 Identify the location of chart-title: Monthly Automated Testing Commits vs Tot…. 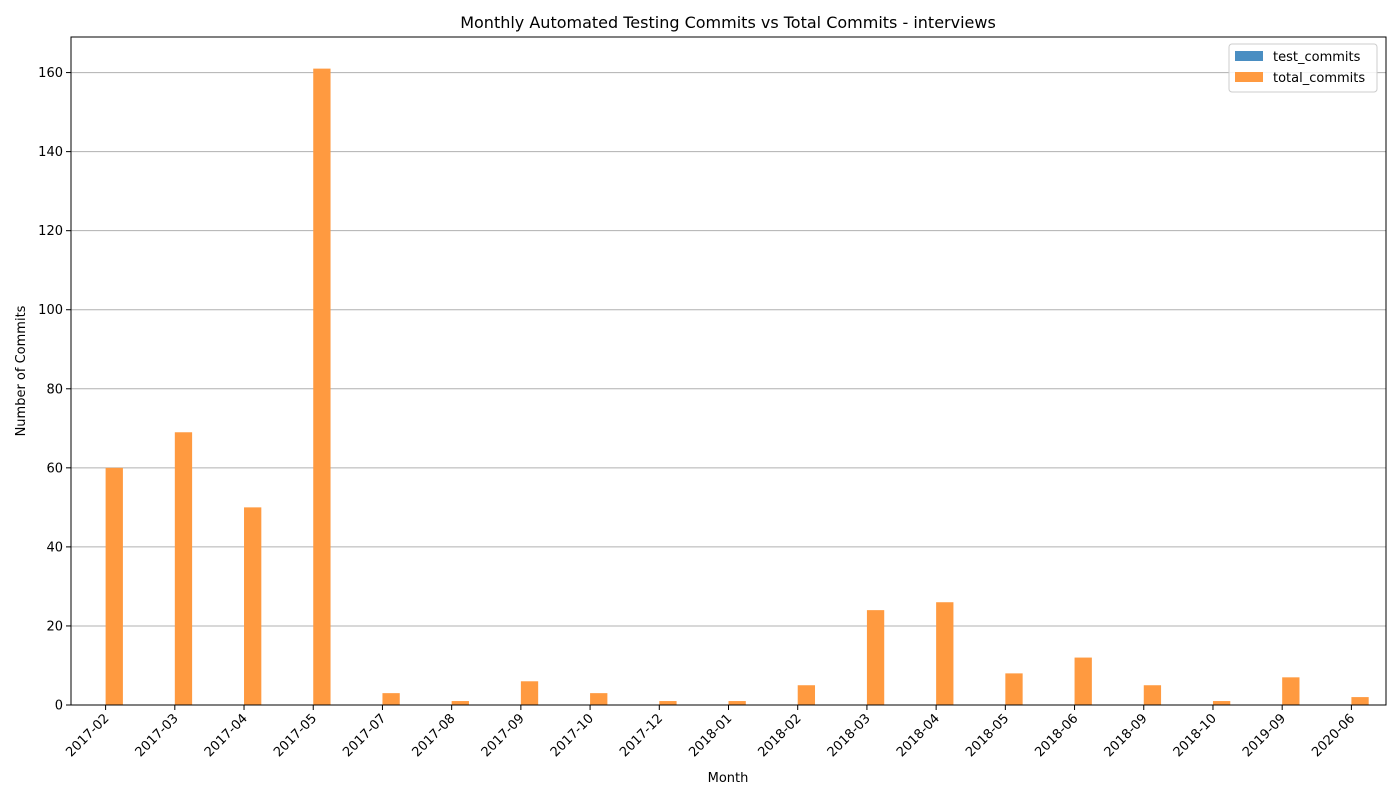
(728, 22).